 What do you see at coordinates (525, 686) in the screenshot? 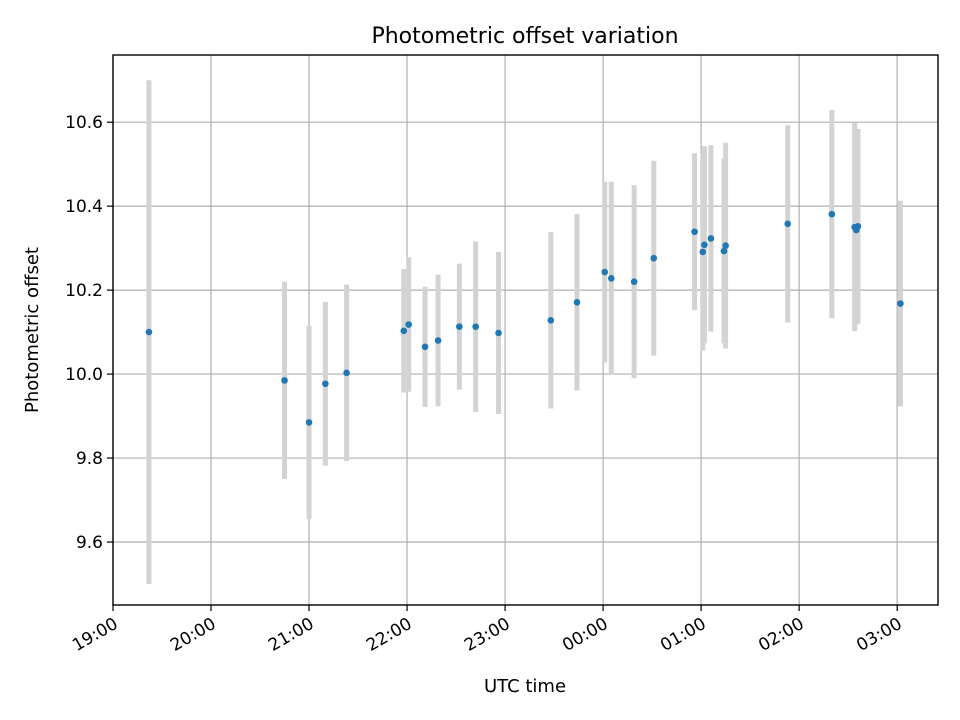
I see `x-axis-label: UTC time` at bounding box center [525, 686].